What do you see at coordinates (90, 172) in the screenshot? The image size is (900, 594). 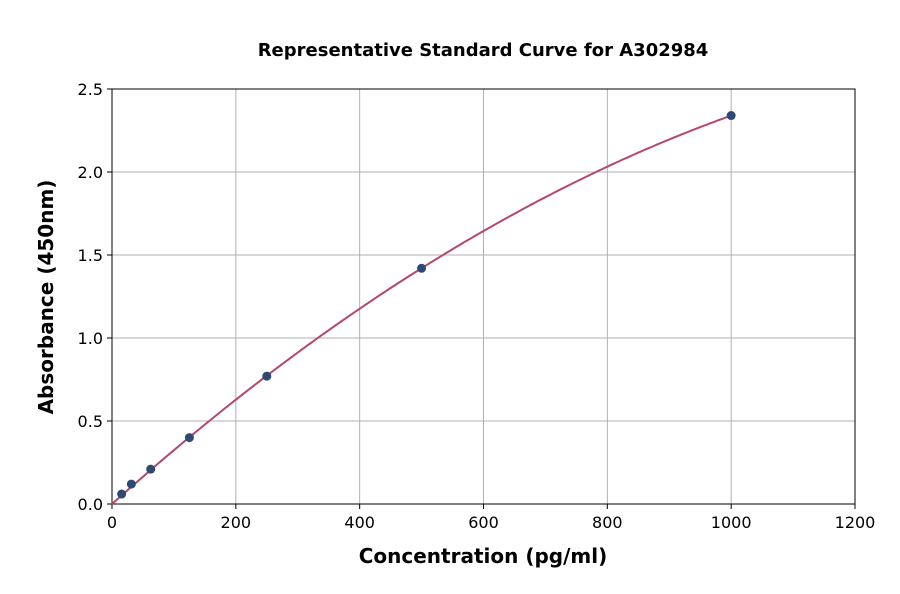 I see `y-tick-label: 2.0` at bounding box center [90, 172].